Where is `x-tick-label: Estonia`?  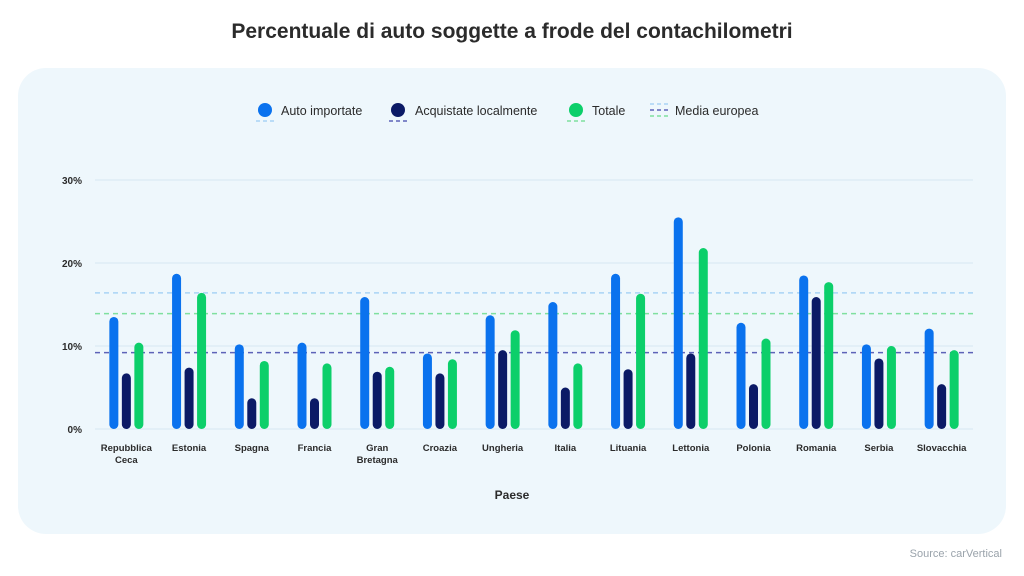 x-tick-label: Estonia is located at coordinates (189, 448).